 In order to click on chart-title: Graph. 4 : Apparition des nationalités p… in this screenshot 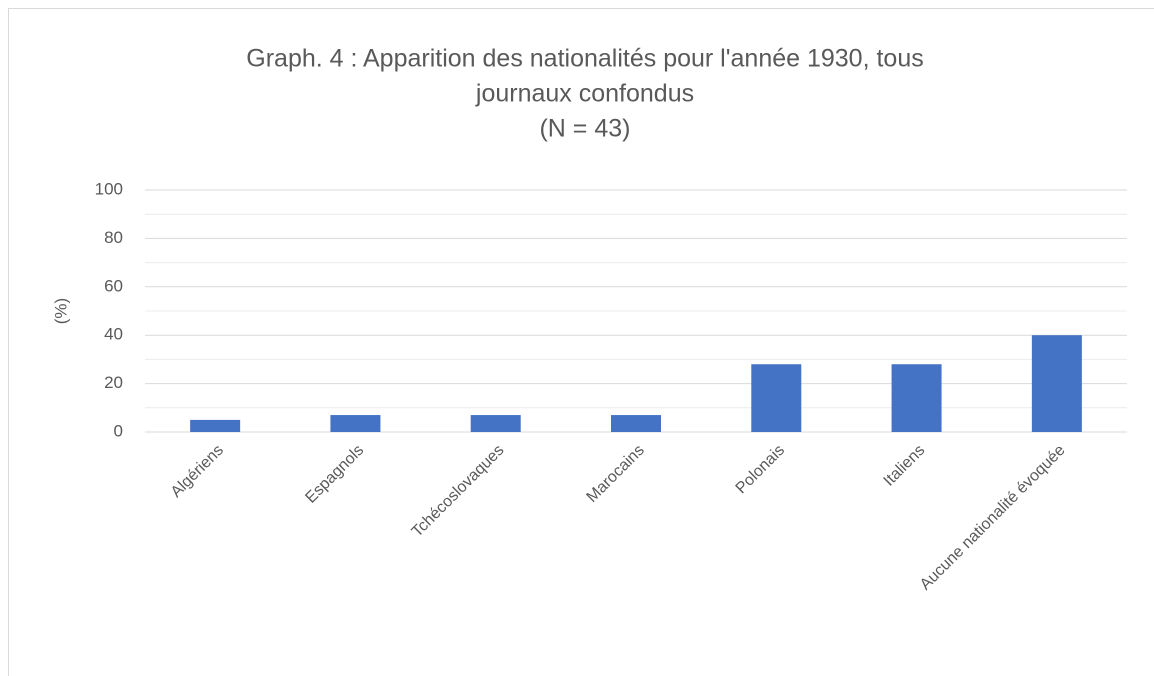, I will do `click(584, 59)`.